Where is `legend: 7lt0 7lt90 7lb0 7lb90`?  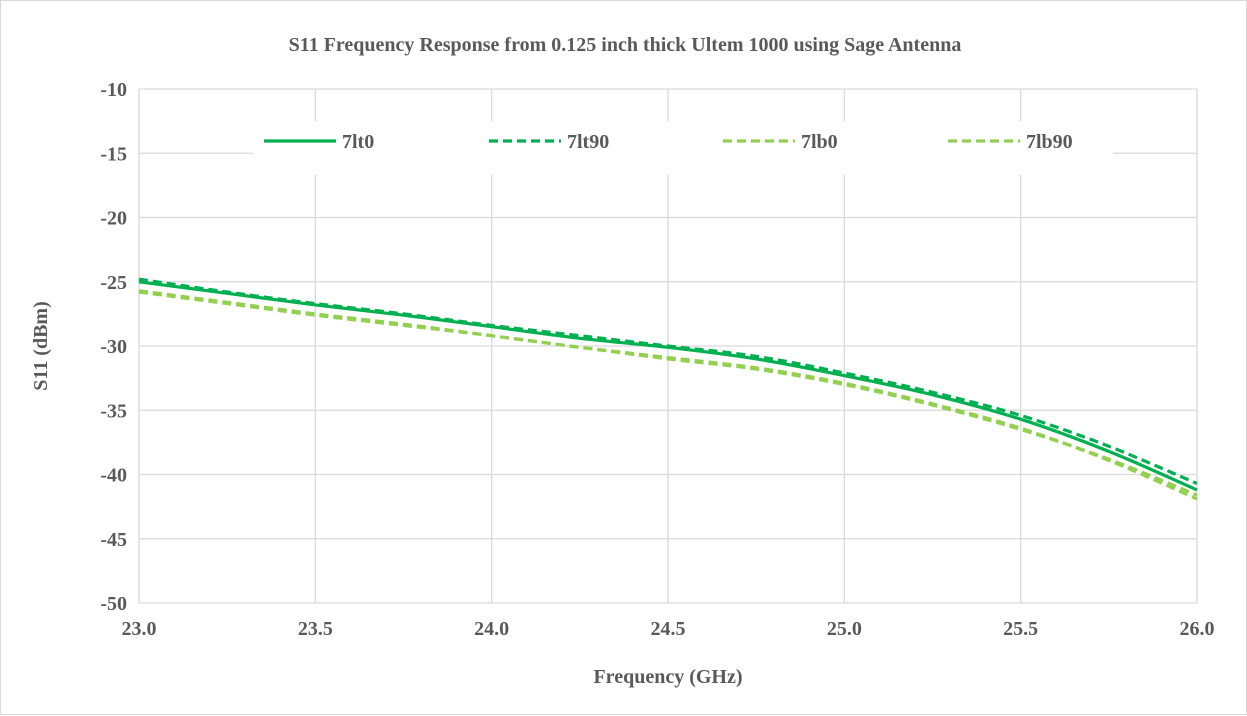 legend: 7lt0 7lt90 7lb0 7lb90 is located at coordinates (683, 148).